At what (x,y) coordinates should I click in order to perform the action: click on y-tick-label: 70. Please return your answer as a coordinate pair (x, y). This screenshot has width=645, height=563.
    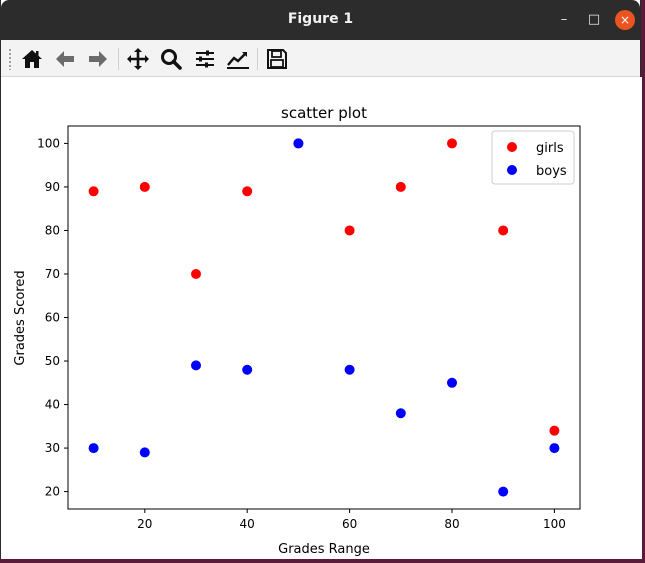
    Looking at the image, I should click on (52, 274).